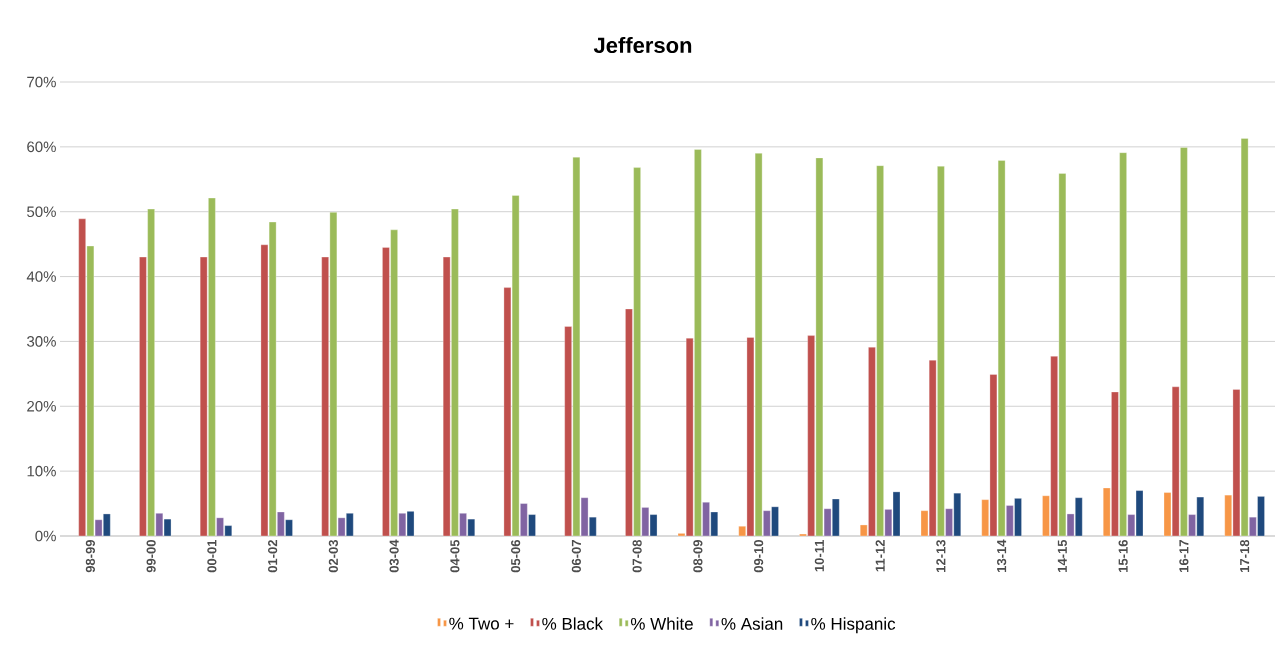  Describe the element at coordinates (752, 623) in the screenshot. I see `legend-label: % Asian` at that location.